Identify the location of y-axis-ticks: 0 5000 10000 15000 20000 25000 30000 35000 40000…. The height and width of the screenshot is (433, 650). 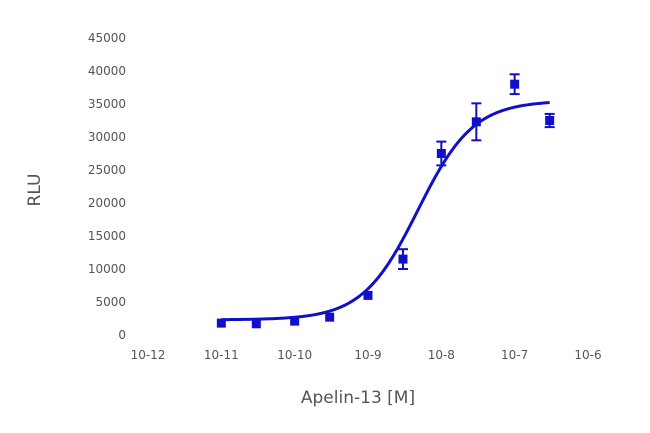
(107, 186).